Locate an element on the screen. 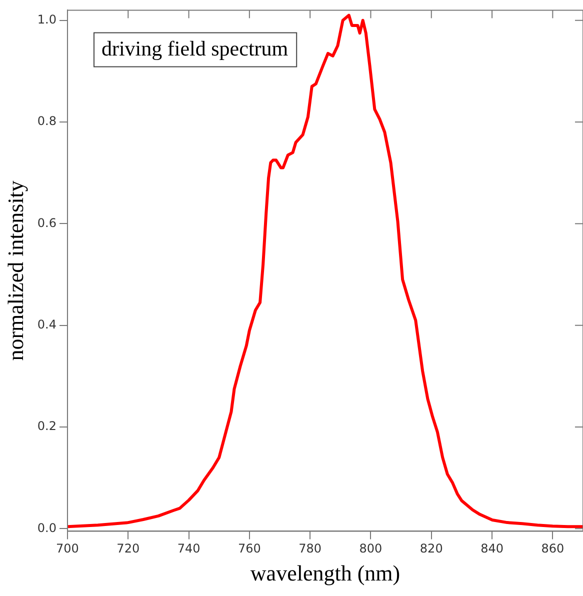 The width and height of the screenshot is (583, 596). x-tick-label: 700 is located at coordinates (67, 549).